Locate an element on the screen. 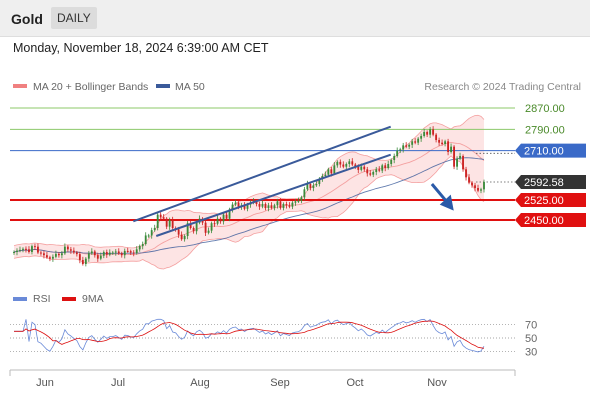 The width and height of the screenshot is (590, 400). legend-label-ma20: MA 20 + Bollinger Bands is located at coordinates (90, 87).